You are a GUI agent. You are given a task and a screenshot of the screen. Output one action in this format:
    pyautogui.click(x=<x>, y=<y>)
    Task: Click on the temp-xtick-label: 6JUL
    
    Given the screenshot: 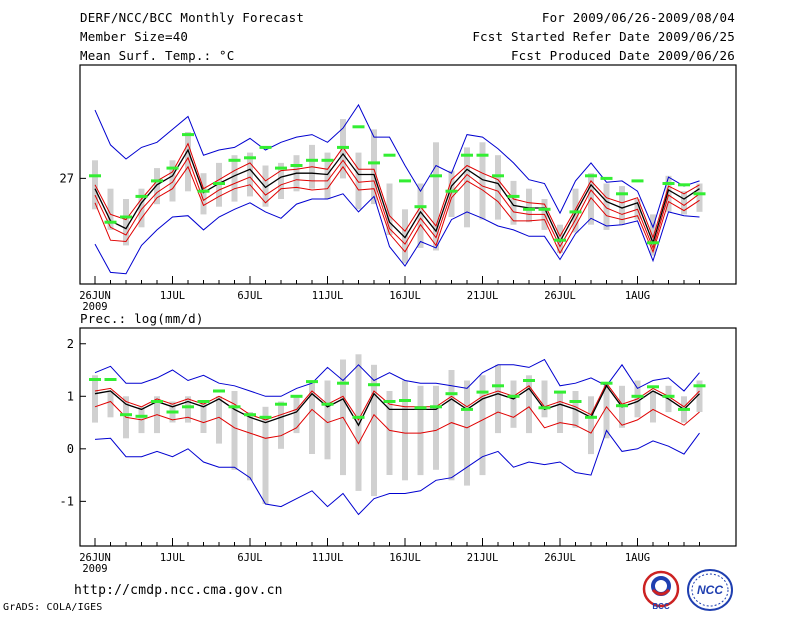 What is the action you would take?
    pyautogui.click(x=249, y=296)
    